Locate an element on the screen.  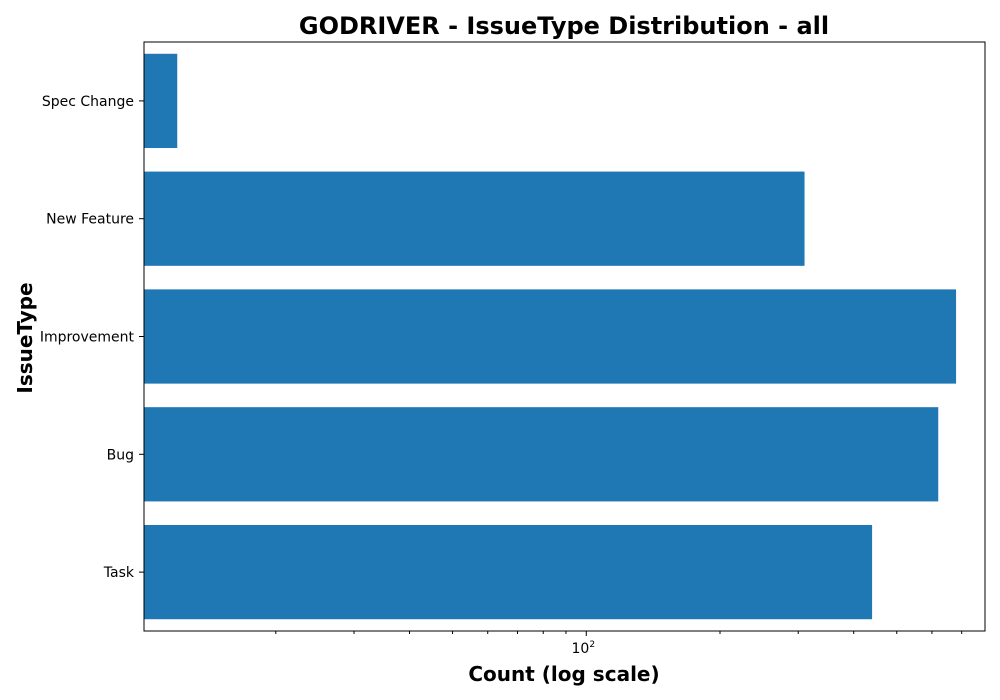
y-tick-label: Bug is located at coordinates (120, 455).